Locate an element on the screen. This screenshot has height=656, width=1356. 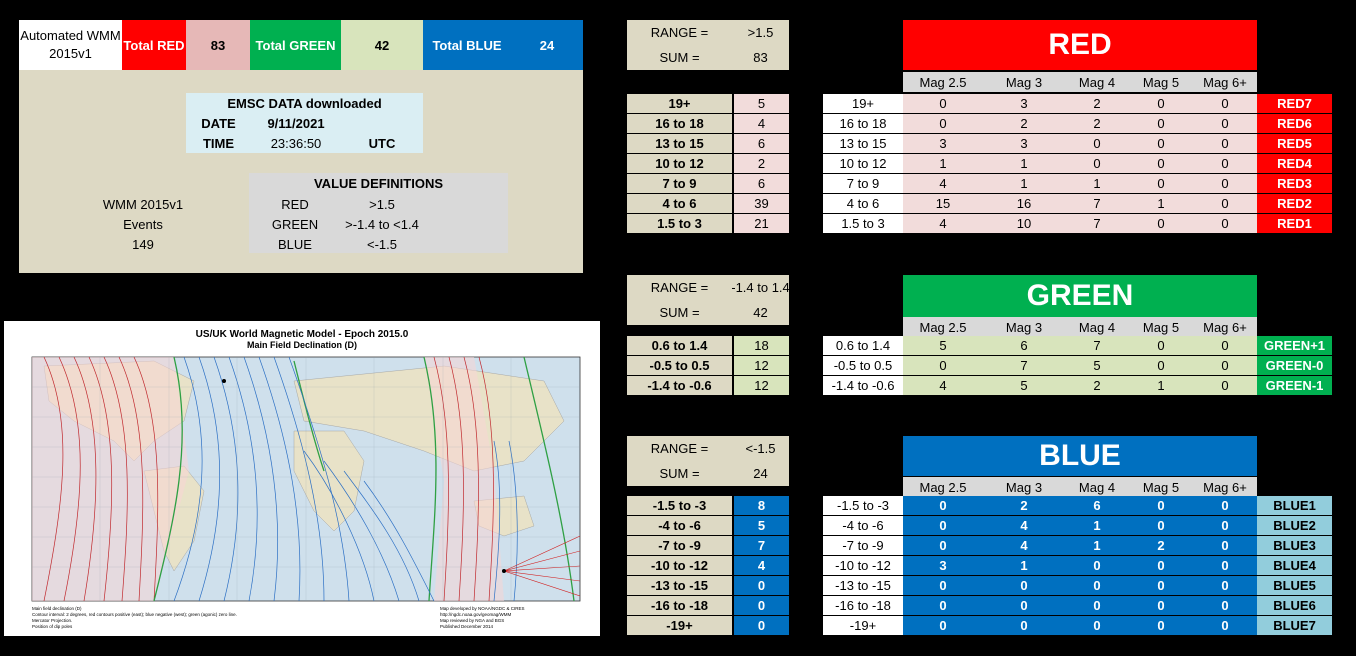
blue-row-count: 7 is located at coordinates (761, 545).